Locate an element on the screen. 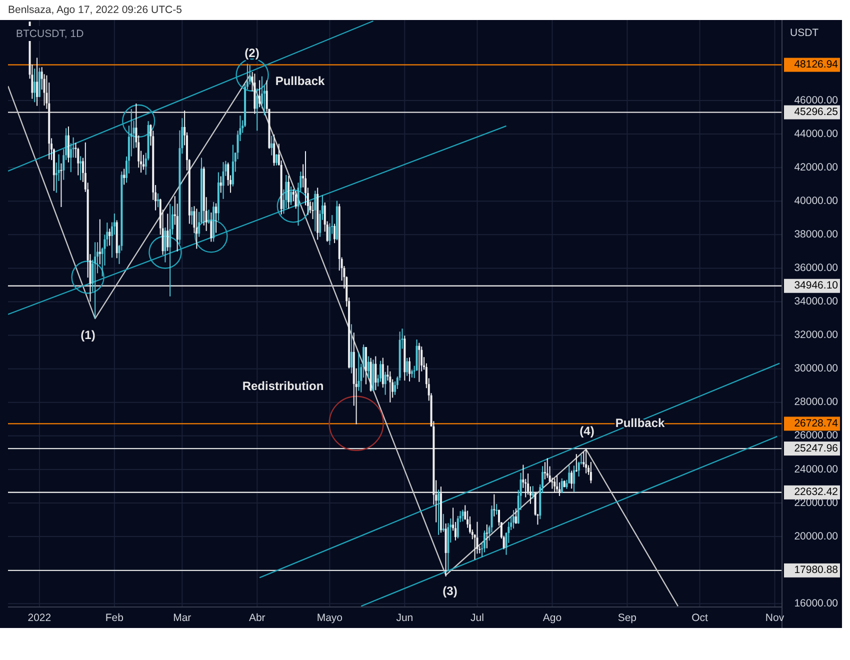 Image resolution: width=850 pixels, height=660 pixels. x-tick-label: Ago is located at coordinates (552, 618).